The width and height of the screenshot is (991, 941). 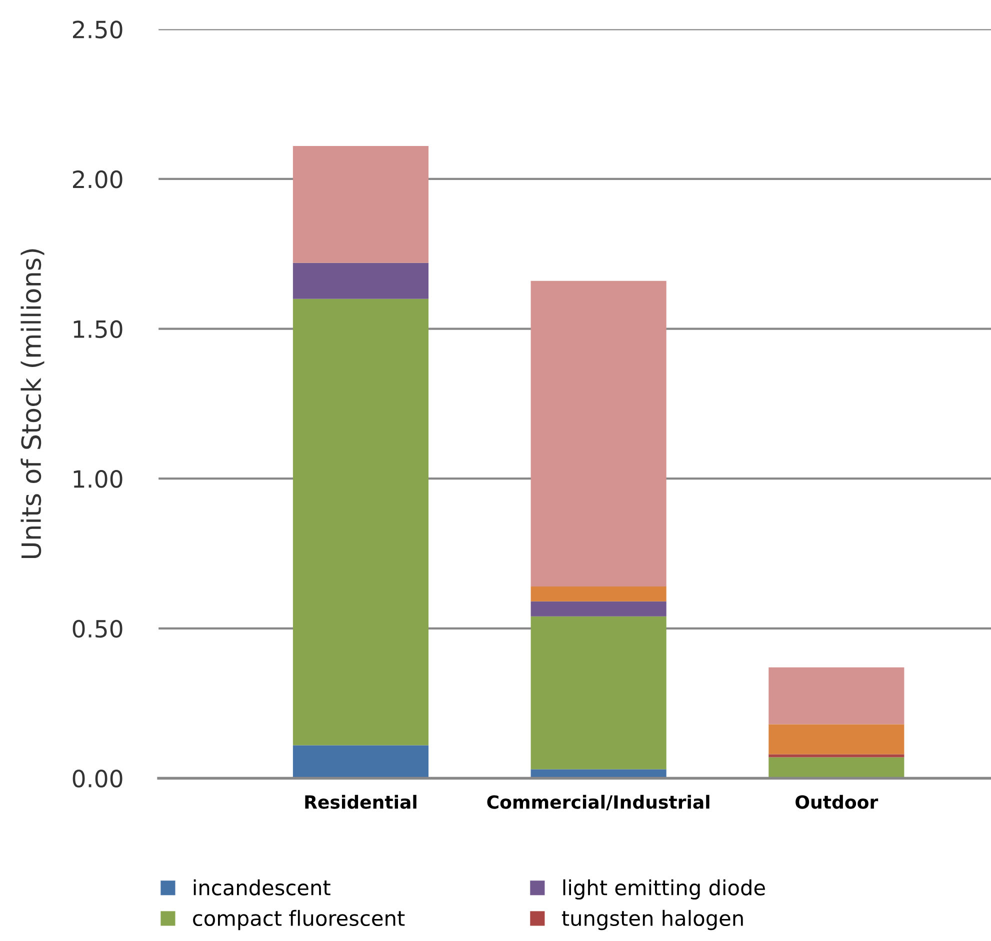 What do you see at coordinates (97, 179) in the screenshot?
I see `y-tick-label: 2.00` at bounding box center [97, 179].